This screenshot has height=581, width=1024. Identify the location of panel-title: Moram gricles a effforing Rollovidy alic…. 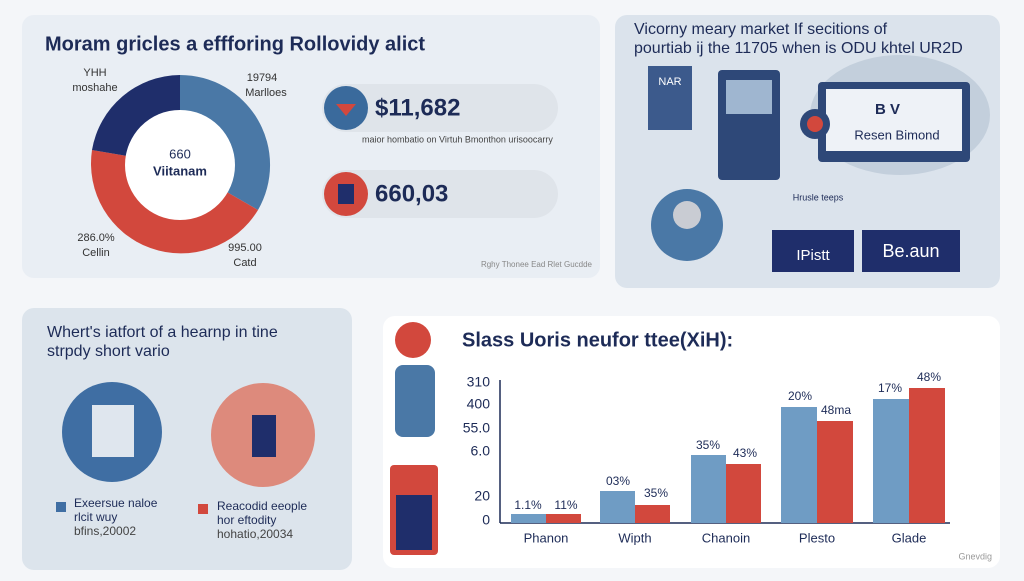
(235, 44).